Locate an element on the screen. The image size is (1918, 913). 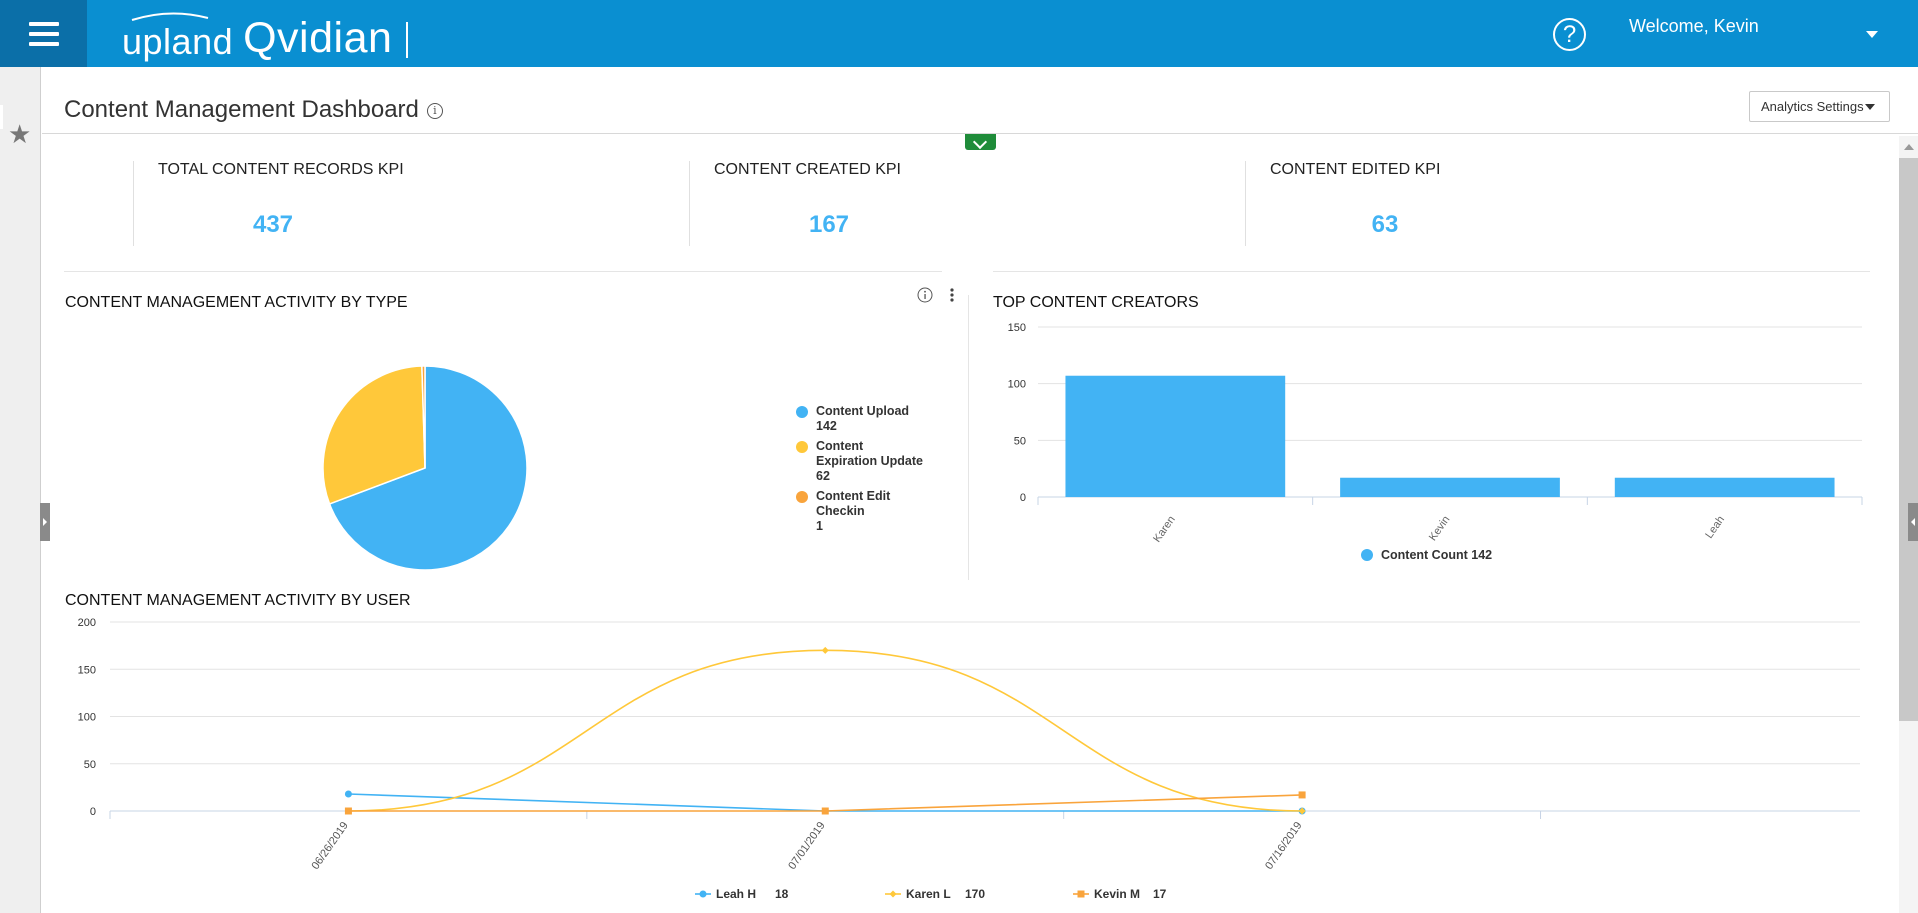
pie-chart is located at coordinates (425, 468).